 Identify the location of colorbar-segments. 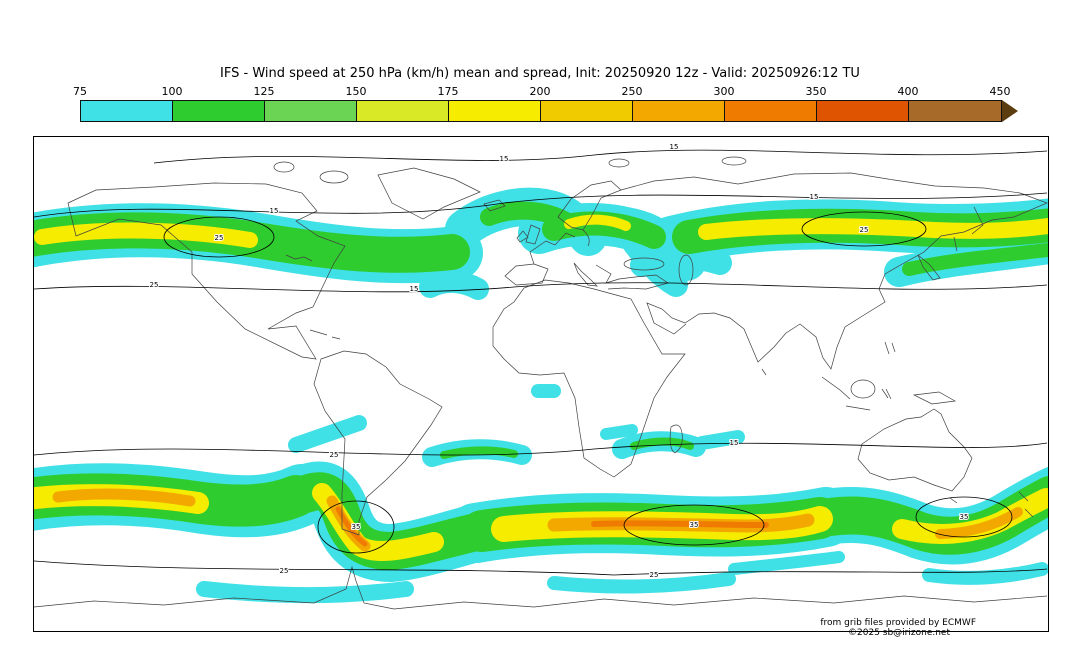
(541, 111).